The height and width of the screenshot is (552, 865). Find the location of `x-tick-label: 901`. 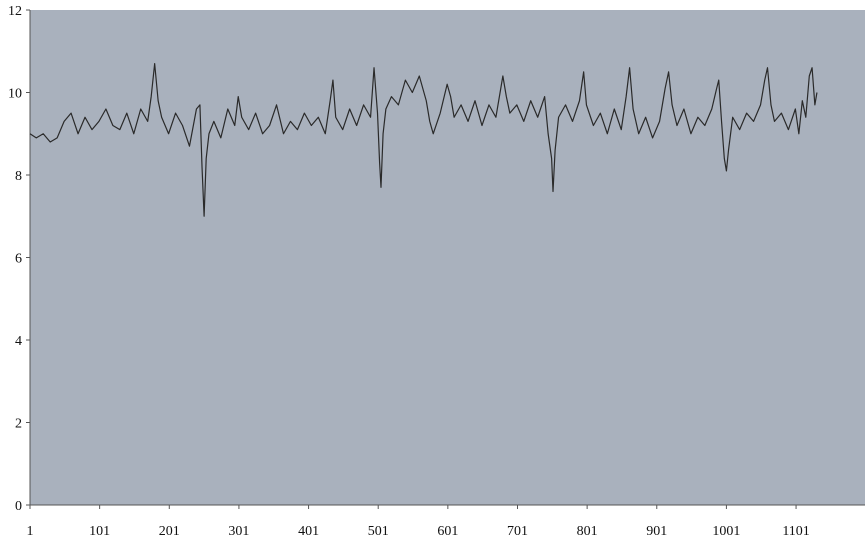

x-tick-label: 901 is located at coordinates (656, 531).